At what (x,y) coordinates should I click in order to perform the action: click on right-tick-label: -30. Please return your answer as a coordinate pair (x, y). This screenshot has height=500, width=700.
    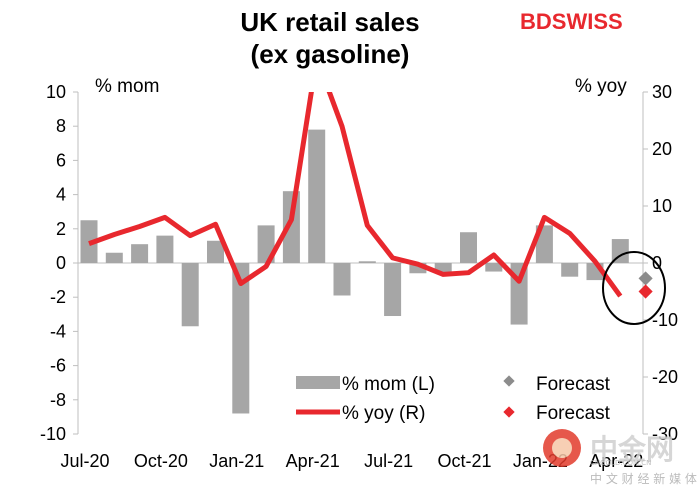
    Looking at the image, I should click on (665, 434).